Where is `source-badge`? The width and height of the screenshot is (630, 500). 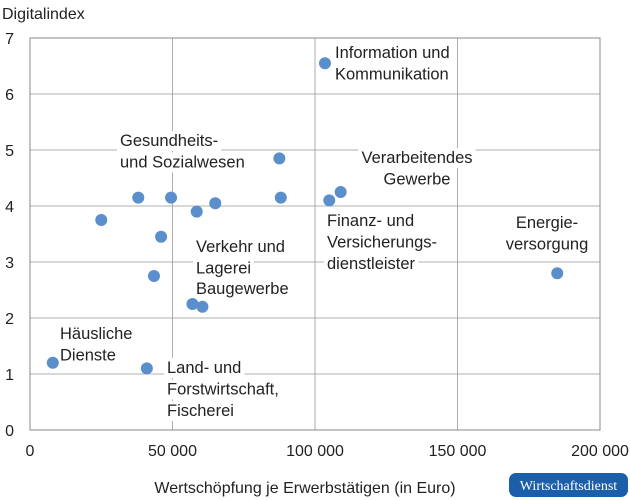 source-badge is located at coordinates (568, 485).